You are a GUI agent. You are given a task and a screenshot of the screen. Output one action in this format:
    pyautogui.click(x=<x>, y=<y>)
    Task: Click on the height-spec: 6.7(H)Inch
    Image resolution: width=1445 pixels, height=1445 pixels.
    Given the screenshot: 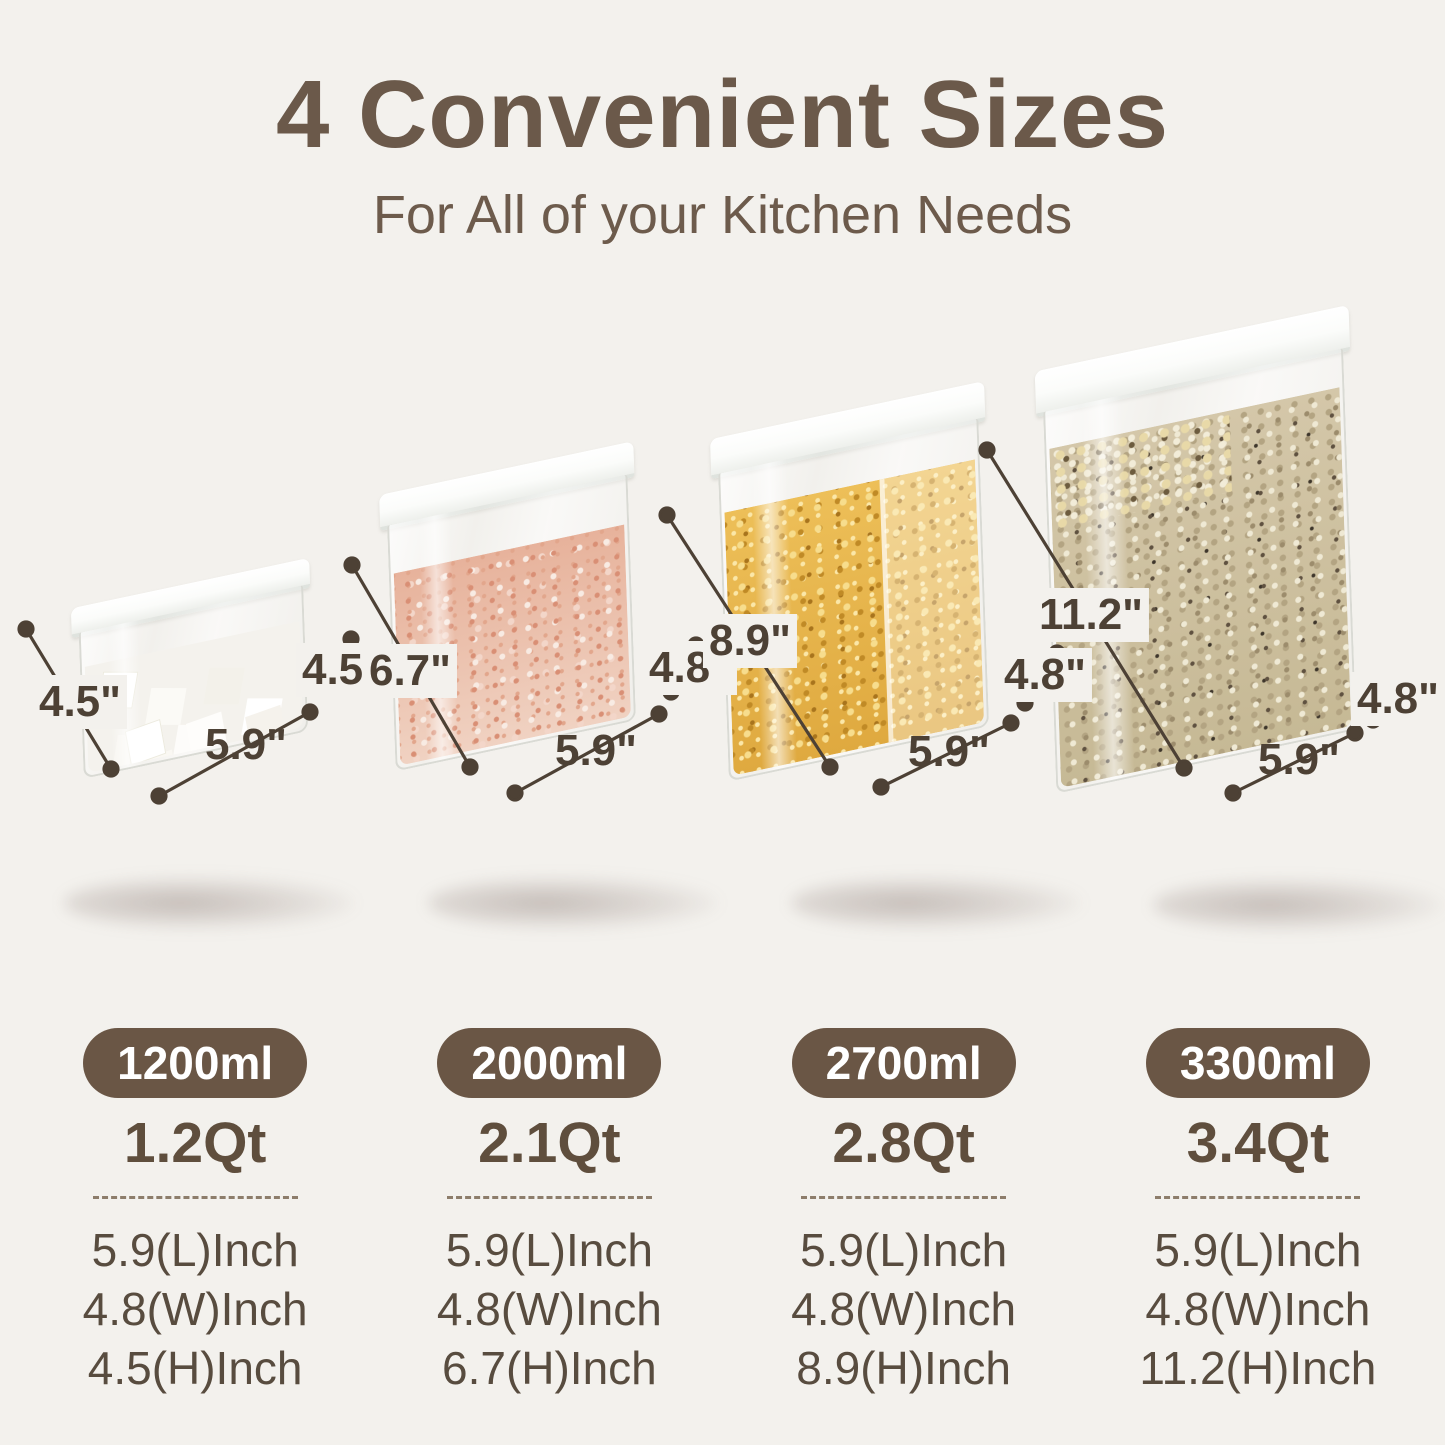 What is the action you would take?
    pyautogui.click(x=549, y=1367)
    